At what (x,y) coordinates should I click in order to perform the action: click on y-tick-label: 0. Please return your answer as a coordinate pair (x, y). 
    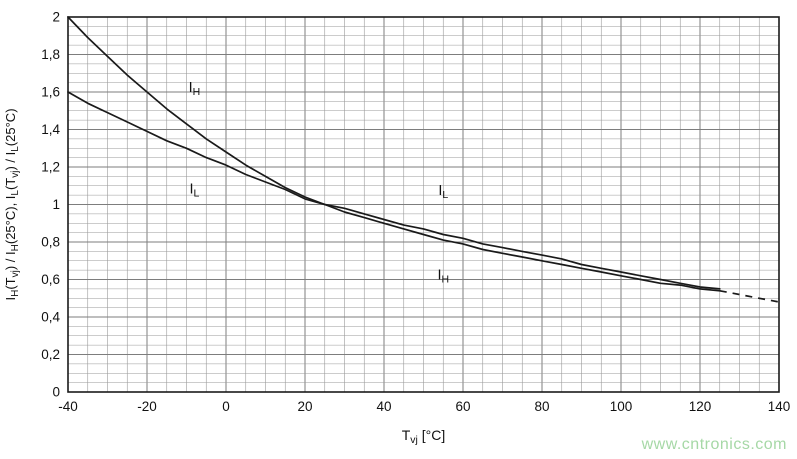
    Looking at the image, I should click on (56, 392).